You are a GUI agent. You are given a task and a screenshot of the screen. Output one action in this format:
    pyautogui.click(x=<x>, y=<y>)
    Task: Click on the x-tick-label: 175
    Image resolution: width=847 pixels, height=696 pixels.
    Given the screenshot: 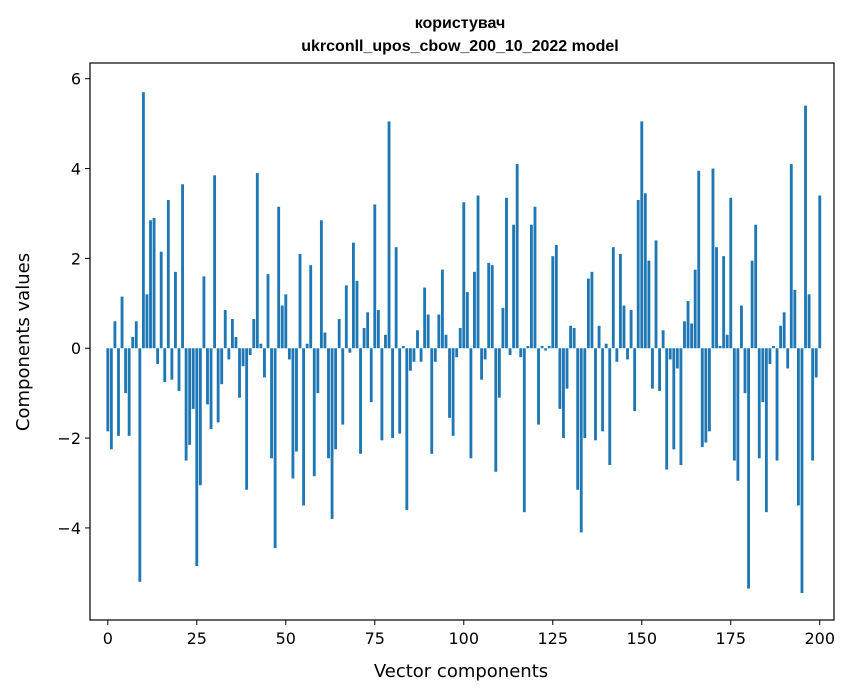 What is the action you would take?
    pyautogui.click(x=730, y=638)
    